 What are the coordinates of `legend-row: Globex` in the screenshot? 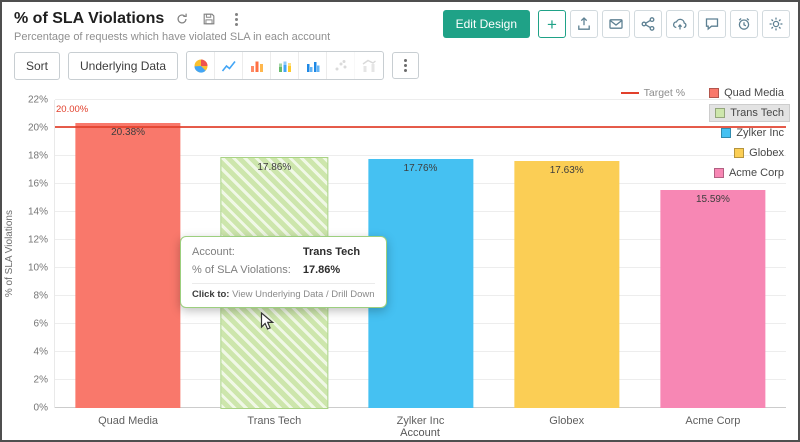 It's located at (759, 153).